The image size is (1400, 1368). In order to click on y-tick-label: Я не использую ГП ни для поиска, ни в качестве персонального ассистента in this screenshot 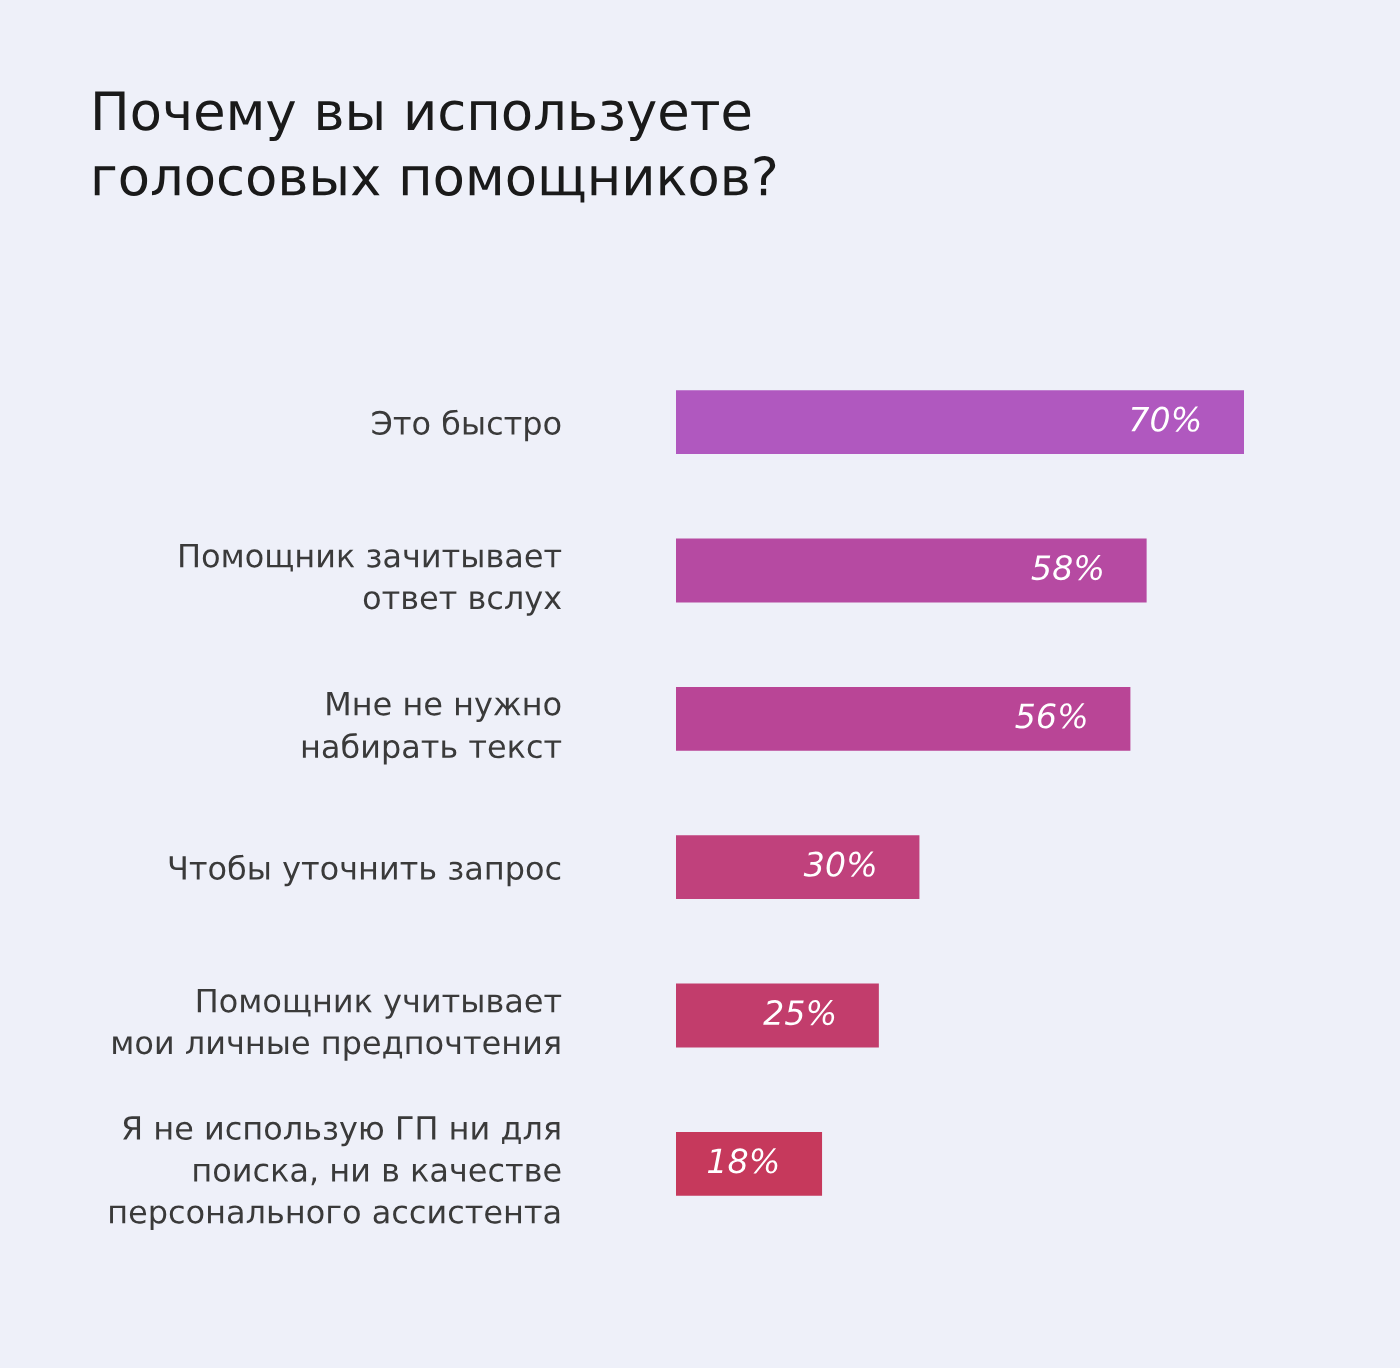, I will do `click(335, 1173)`.